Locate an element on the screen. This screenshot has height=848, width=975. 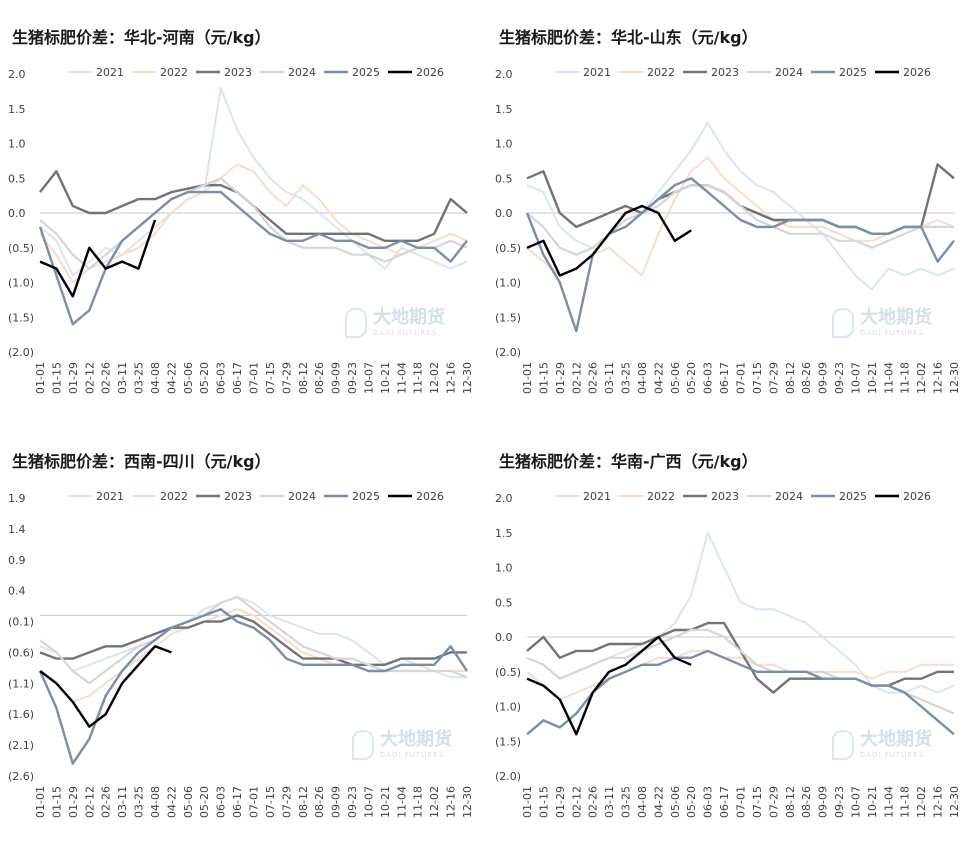
legend-label-2022: 2022 is located at coordinates (174, 496).